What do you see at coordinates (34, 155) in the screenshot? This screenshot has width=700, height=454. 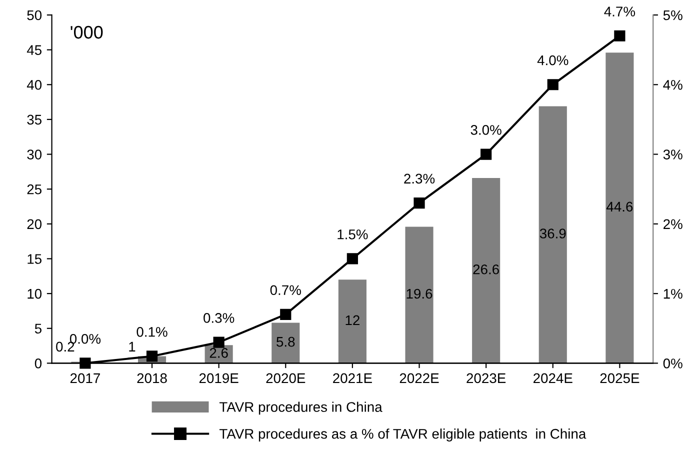 I see `y-tick-label: 30` at bounding box center [34, 155].